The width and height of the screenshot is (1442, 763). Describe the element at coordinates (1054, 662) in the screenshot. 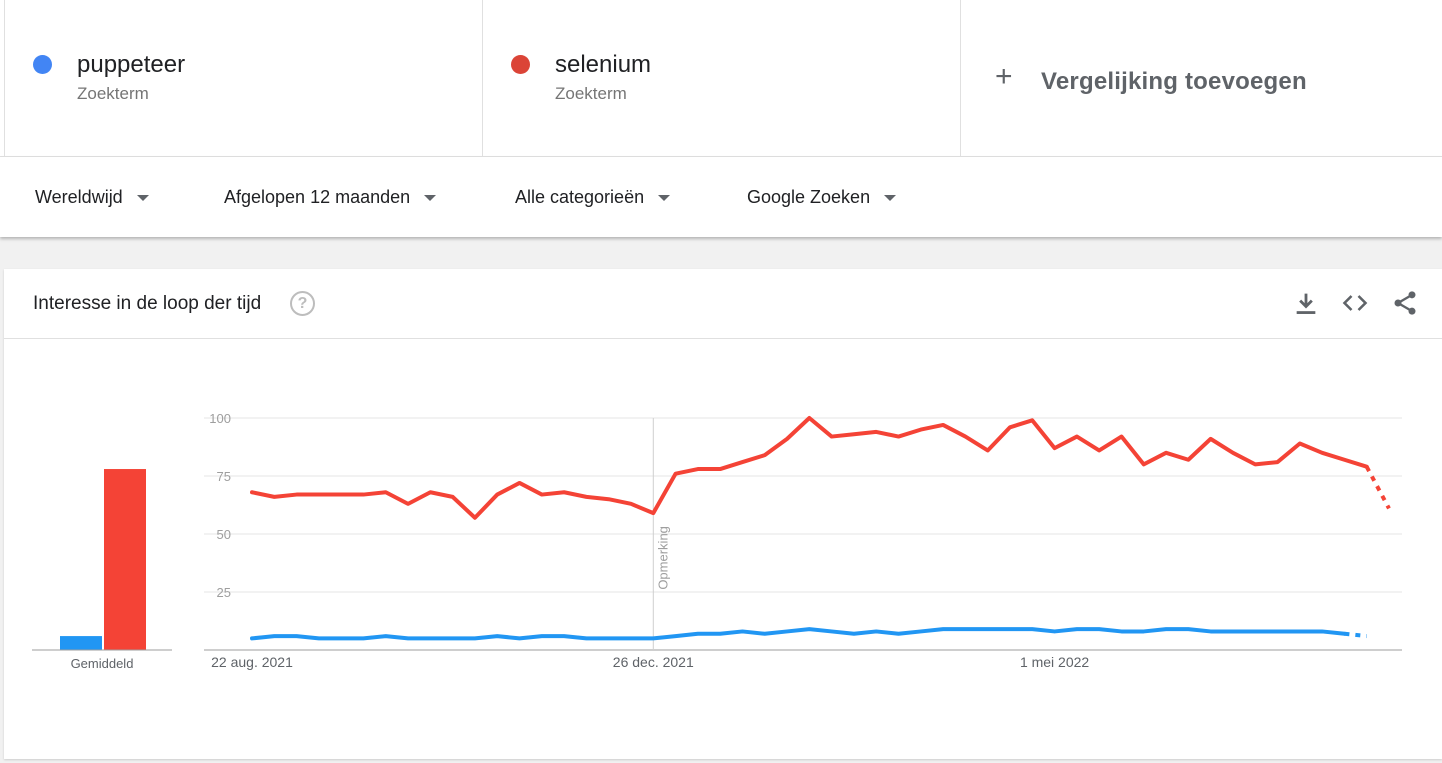

I see `x-tick-label: 1 mei 2022` at that location.